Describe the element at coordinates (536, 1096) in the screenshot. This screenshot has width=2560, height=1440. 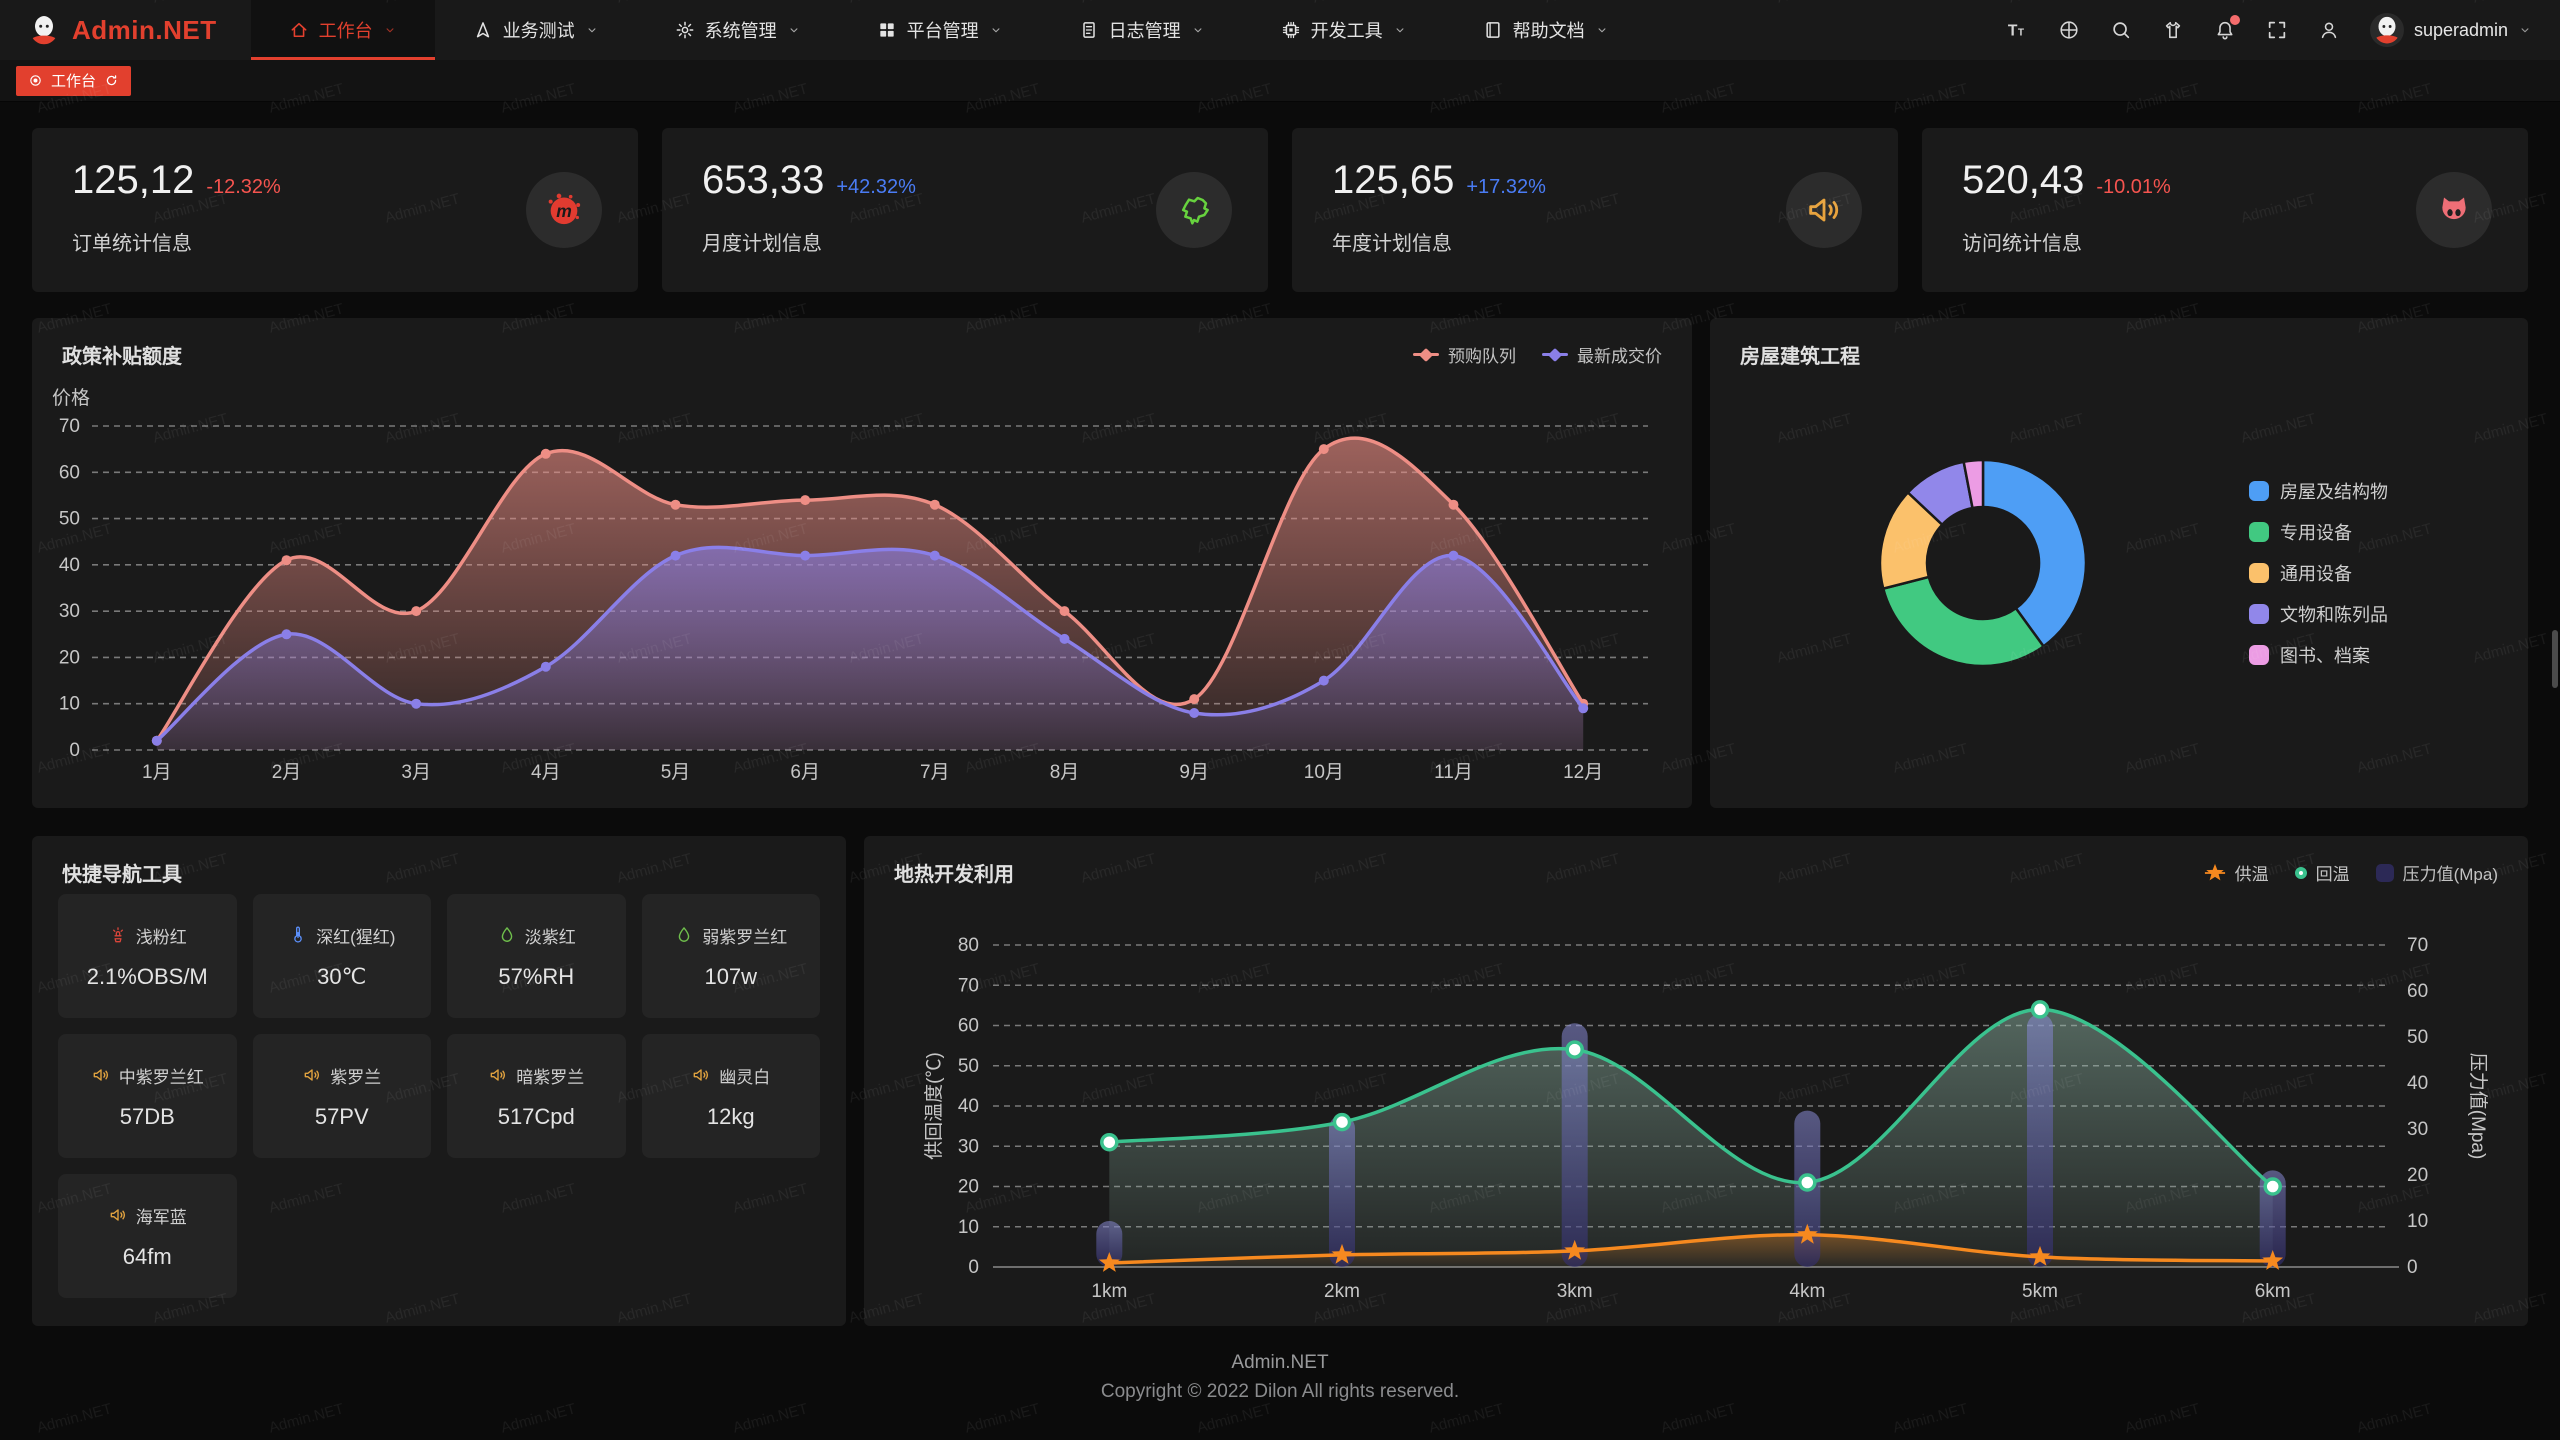
I see `quicknav-item-7: 暗紫罗兰 517Cpd` at that location.